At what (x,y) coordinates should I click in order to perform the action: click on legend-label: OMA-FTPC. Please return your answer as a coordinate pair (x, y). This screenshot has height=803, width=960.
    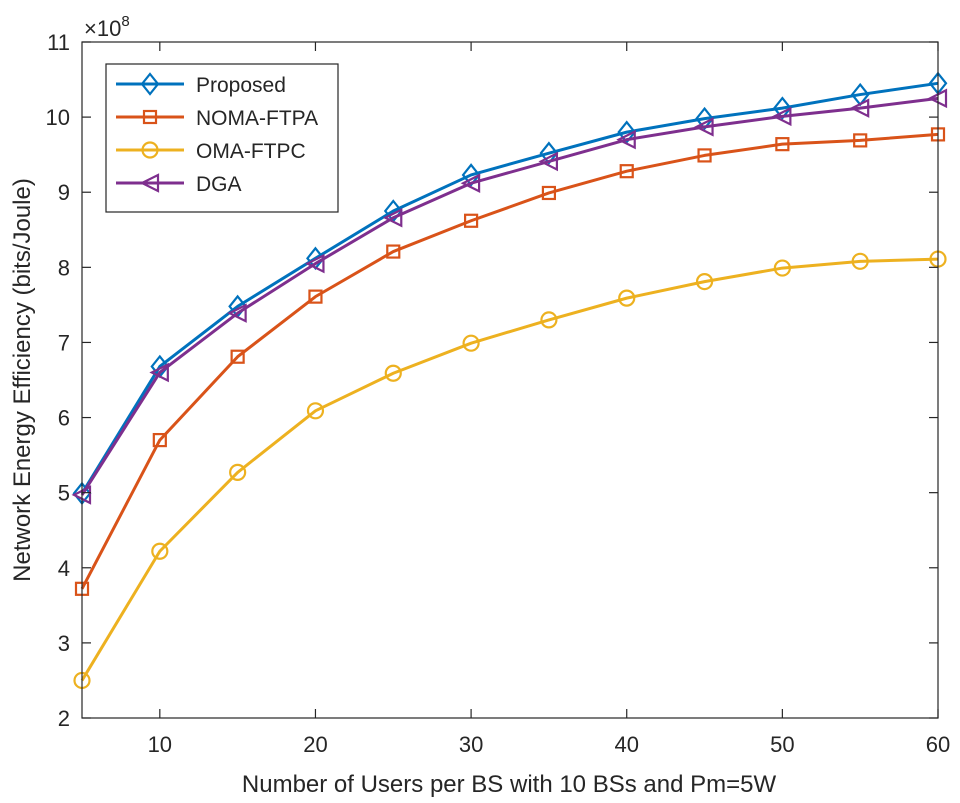
    Looking at the image, I should click on (251, 151).